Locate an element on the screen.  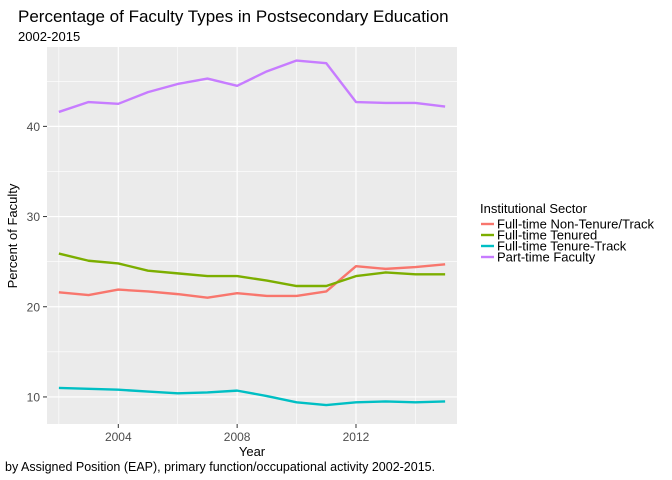
y-axis-title: Percent of Faculty is located at coordinates (12, 235).